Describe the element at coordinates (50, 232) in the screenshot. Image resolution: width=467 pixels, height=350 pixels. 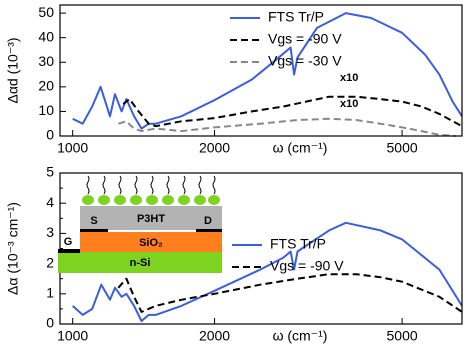
I see `y-tick-label: 3` at that location.